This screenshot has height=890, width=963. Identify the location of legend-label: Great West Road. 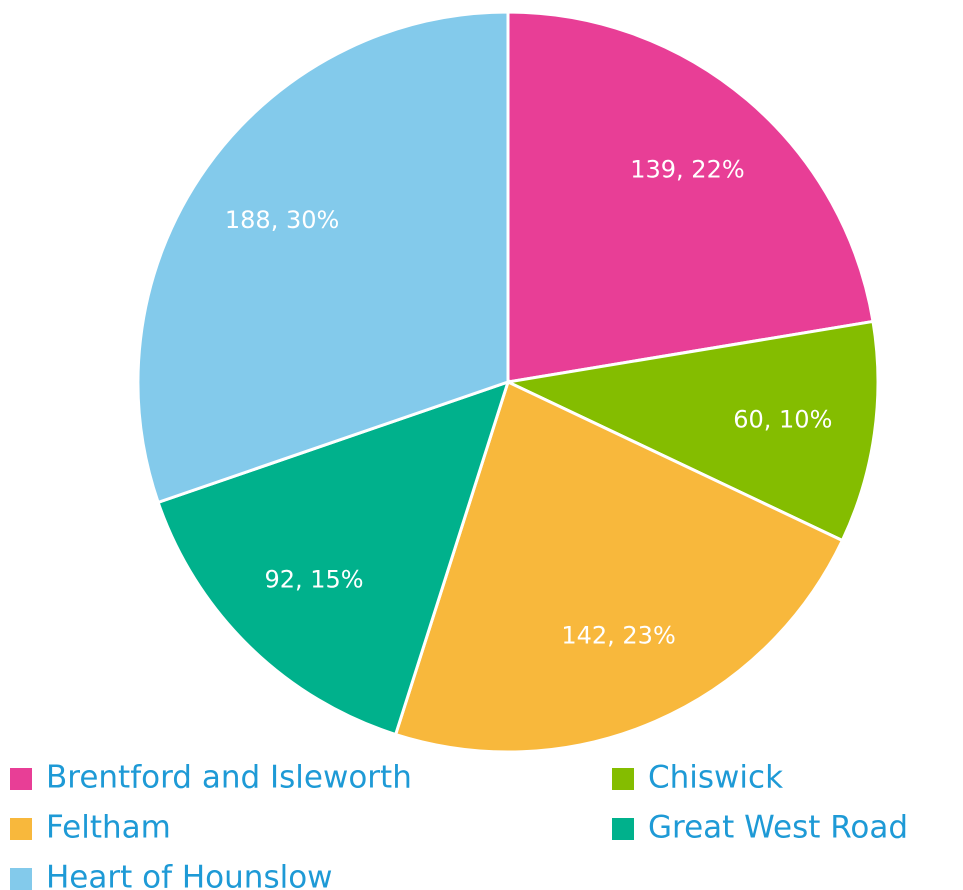
(778, 828).